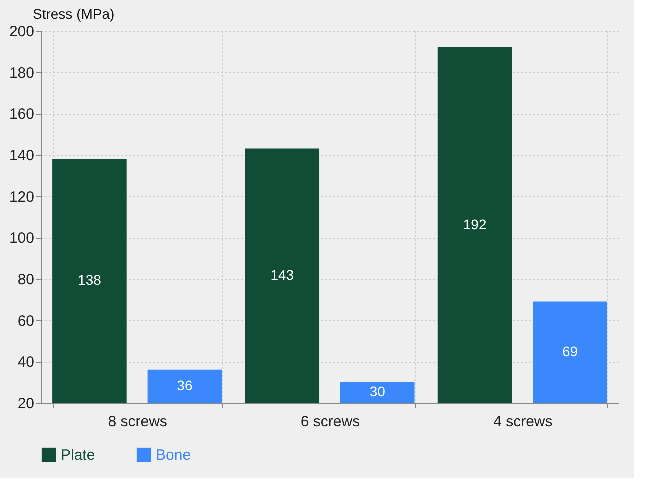 The image size is (646, 490). What do you see at coordinates (174, 455) in the screenshot?
I see `legend-label: Bone` at bounding box center [174, 455].